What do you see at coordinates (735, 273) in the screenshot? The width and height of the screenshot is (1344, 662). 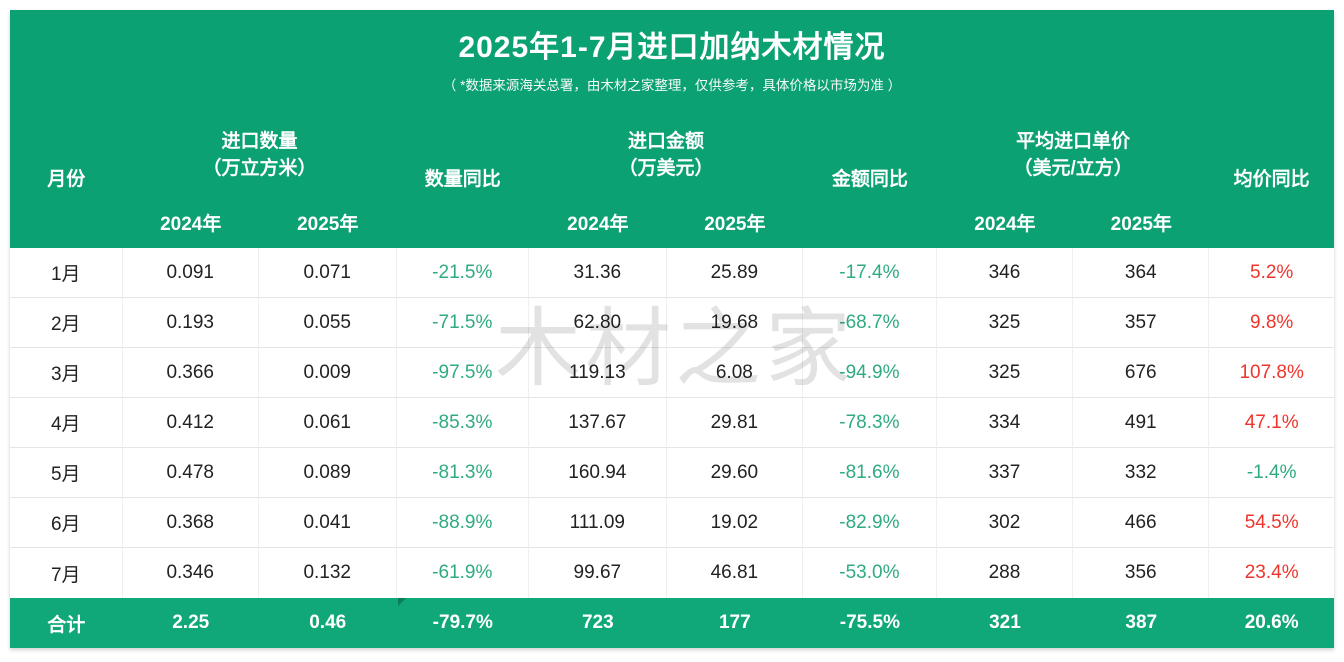 I see `table-cell: 25.89` at bounding box center [735, 273].